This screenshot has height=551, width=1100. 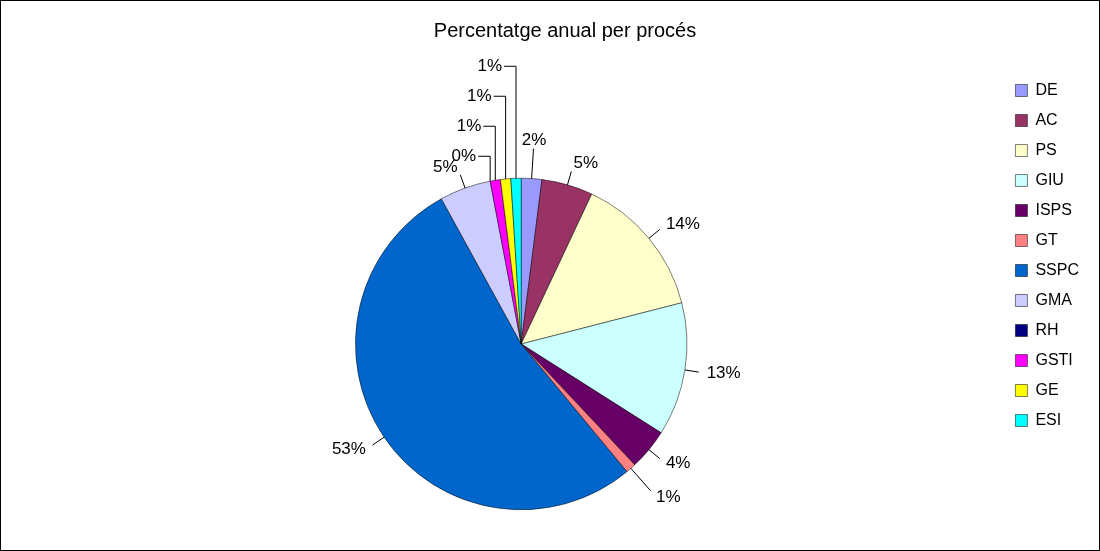 I want to click on legend-label: AC, so click(x=1046, y=119).